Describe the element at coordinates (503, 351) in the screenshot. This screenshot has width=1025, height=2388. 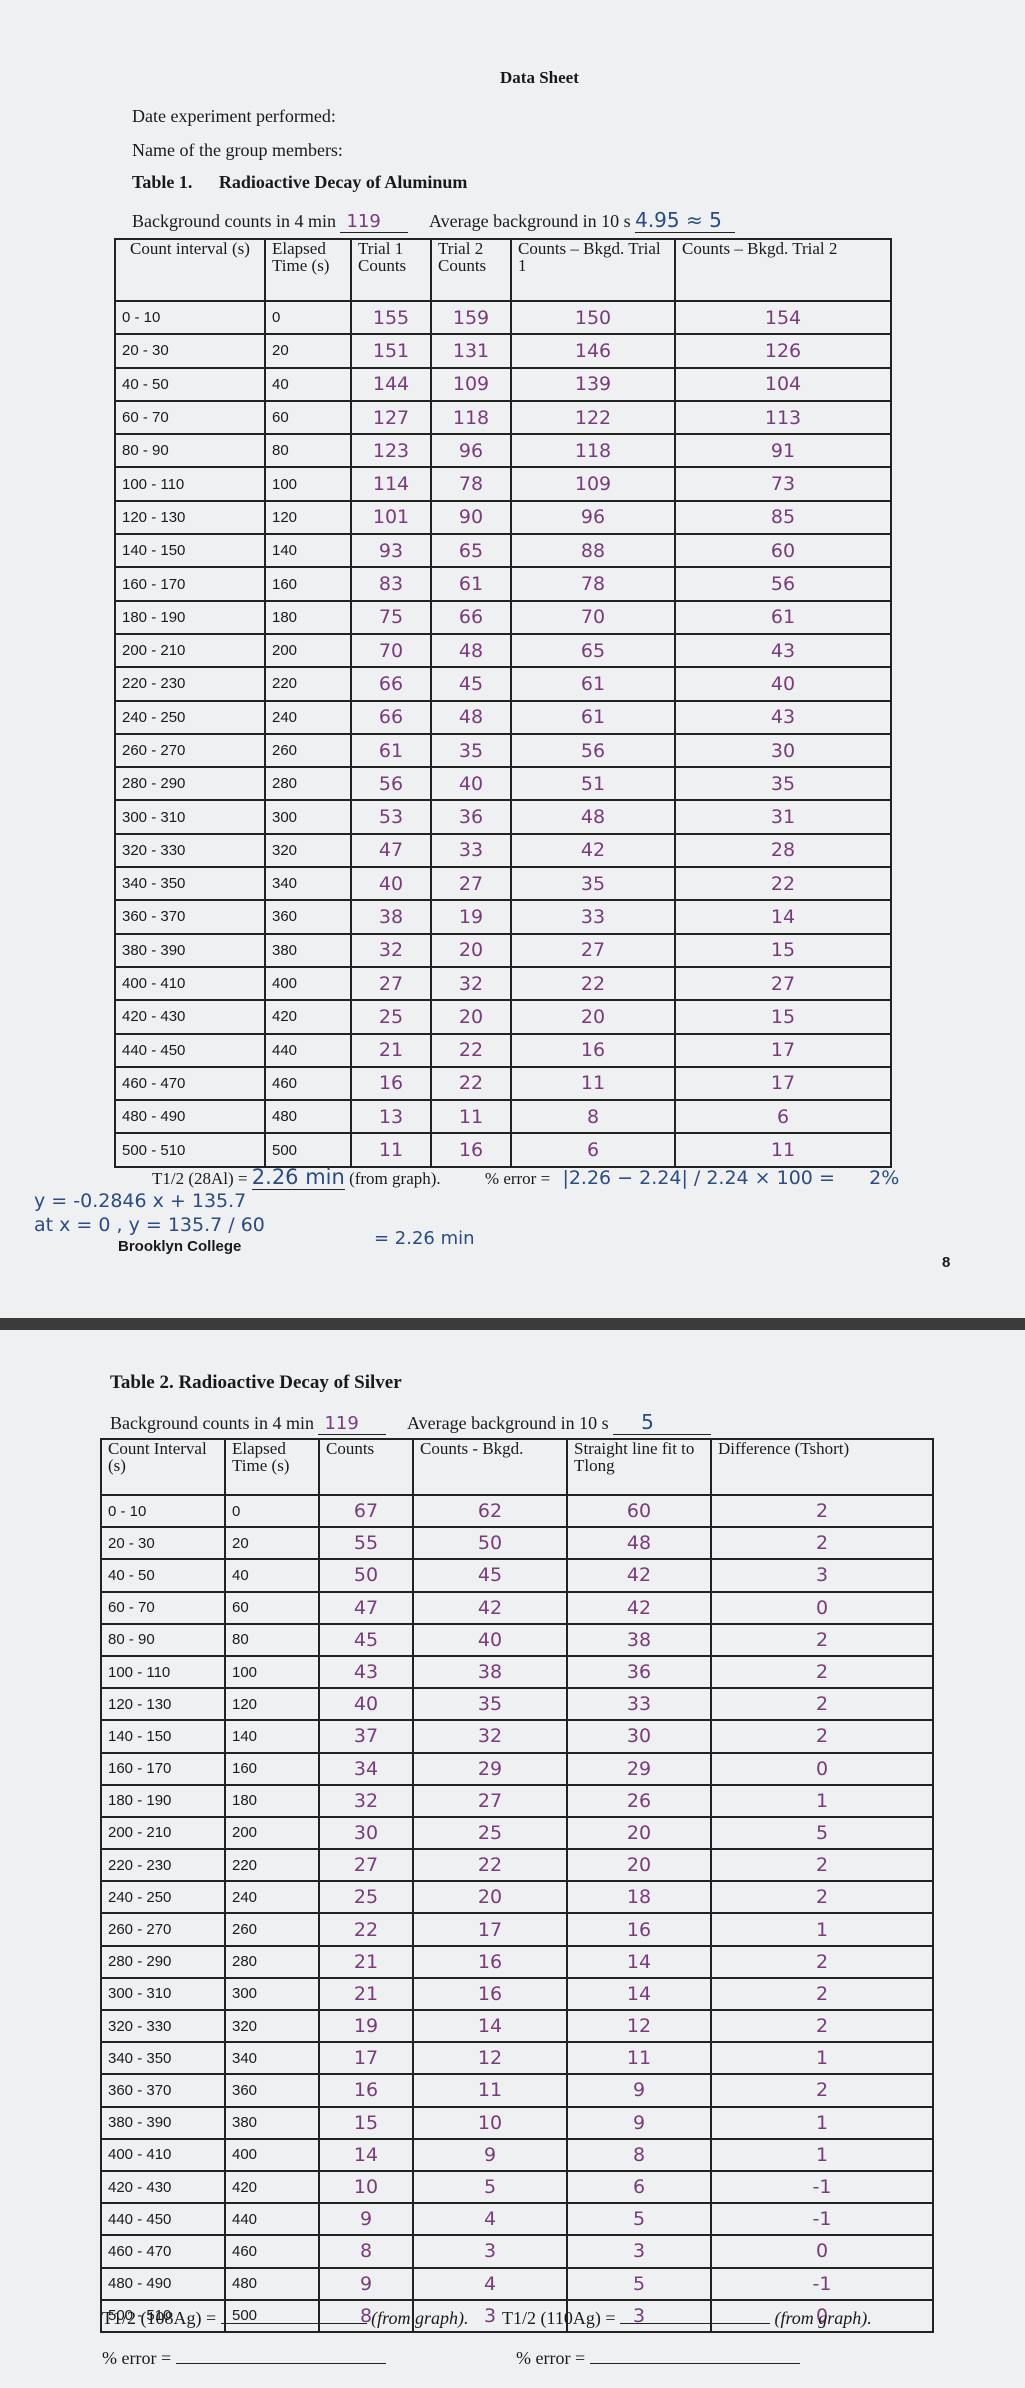
I see `table-row: 20 - 30 20 151 131 146 126` at that location.